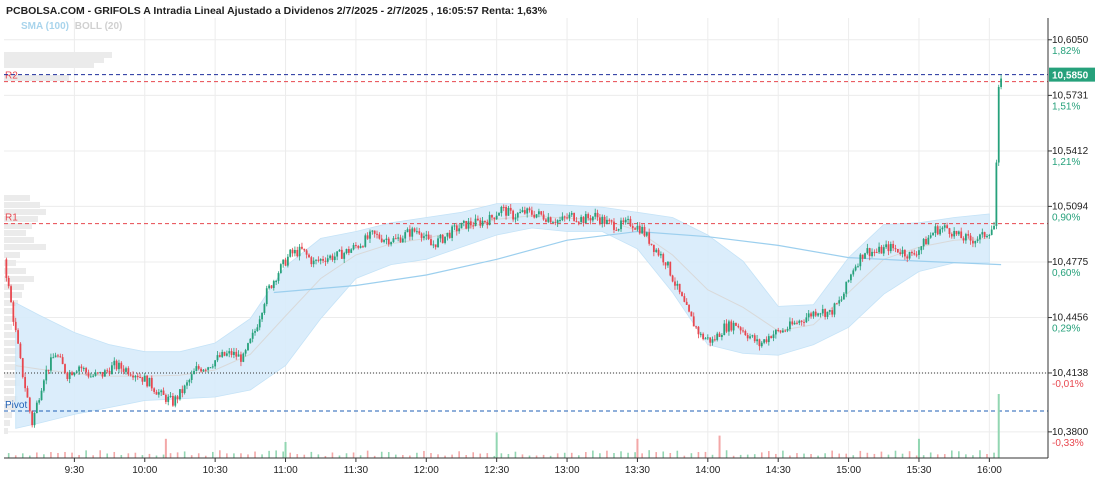 The width and height of the screenshot is (1100, 480). I want to click on current-price-badge, so click(1072, 74).